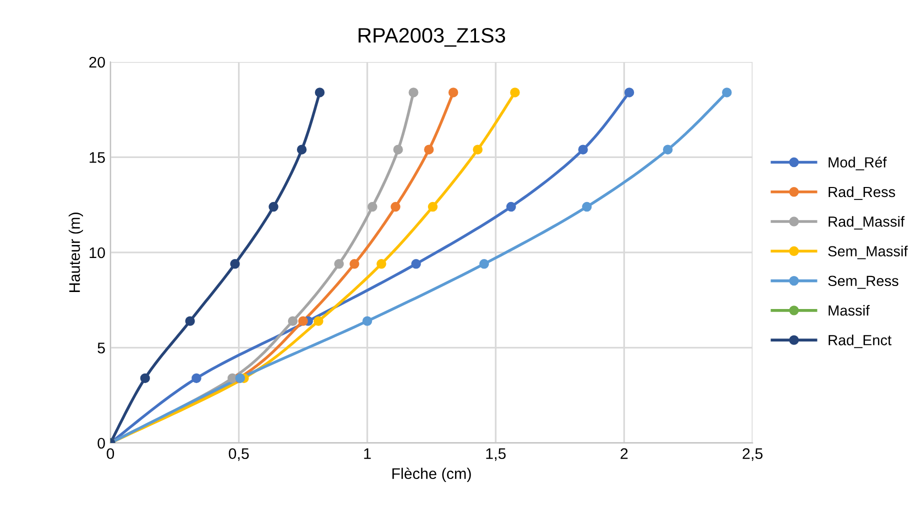 This screenshot has height=508, width=920. I want to click on legend-label: Rad_Massif, so click(866, 223).